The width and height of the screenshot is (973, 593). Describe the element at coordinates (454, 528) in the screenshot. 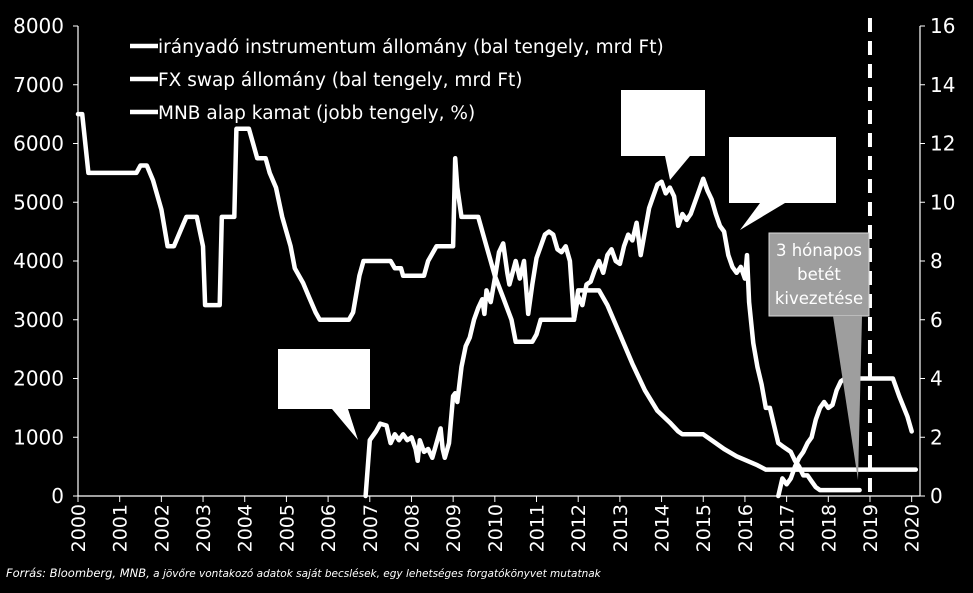

I see `x-tick-label: 2009` at that location.